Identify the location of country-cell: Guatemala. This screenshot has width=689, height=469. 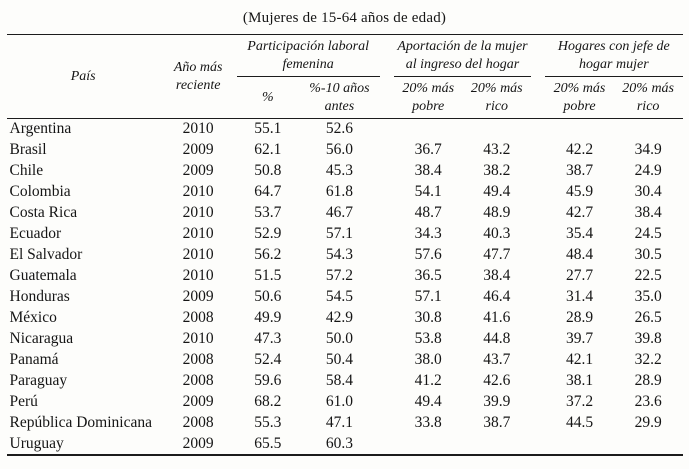
(43, 275).